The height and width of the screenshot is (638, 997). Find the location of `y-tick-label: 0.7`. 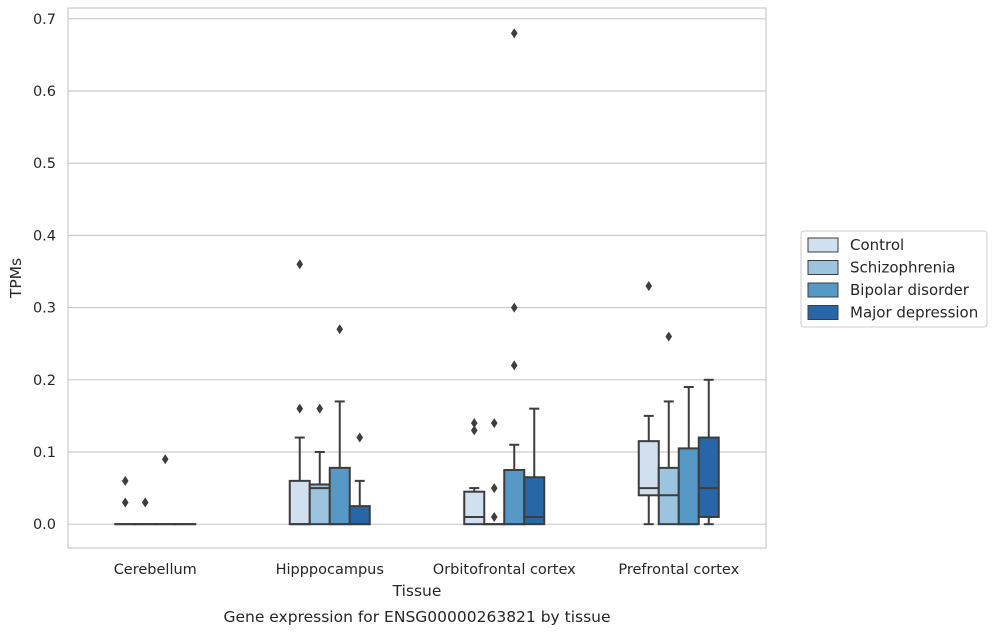

y-tick-label: 0.7 is located at coordinates (44, 20).